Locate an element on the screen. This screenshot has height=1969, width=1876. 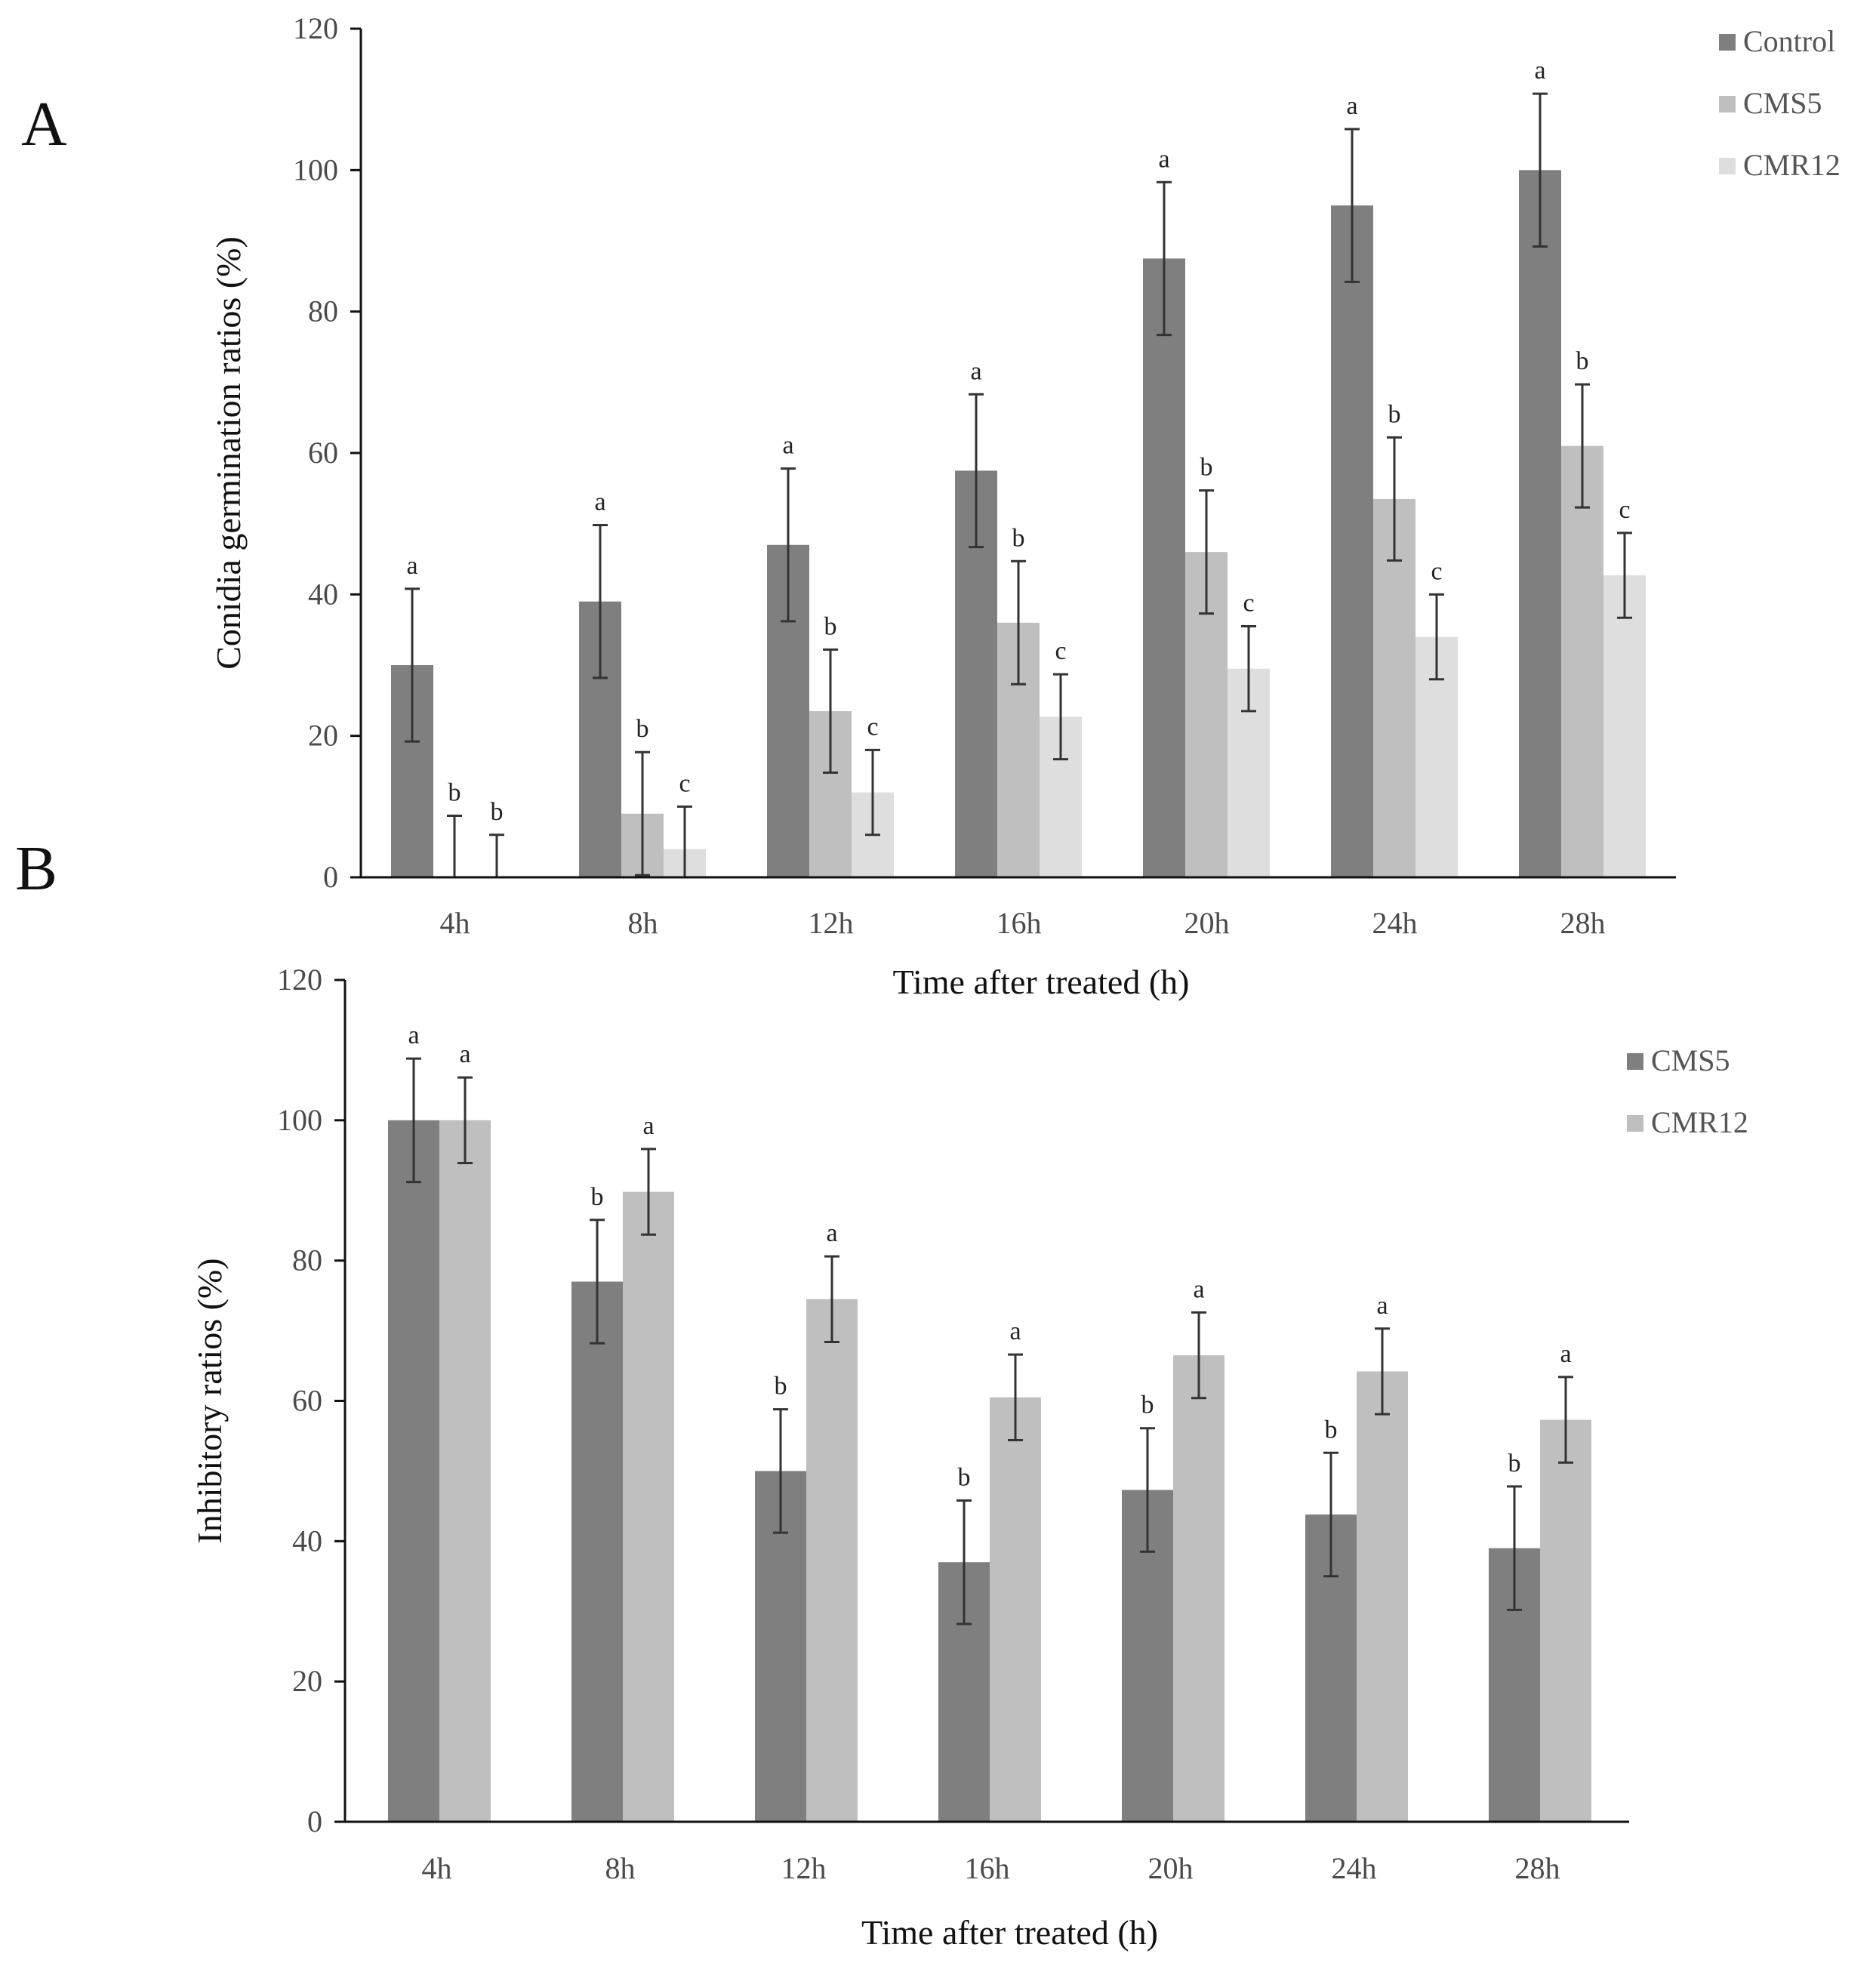
y-axis-title: Conidia germination ratios (%) is located at coordinates (228, 453).